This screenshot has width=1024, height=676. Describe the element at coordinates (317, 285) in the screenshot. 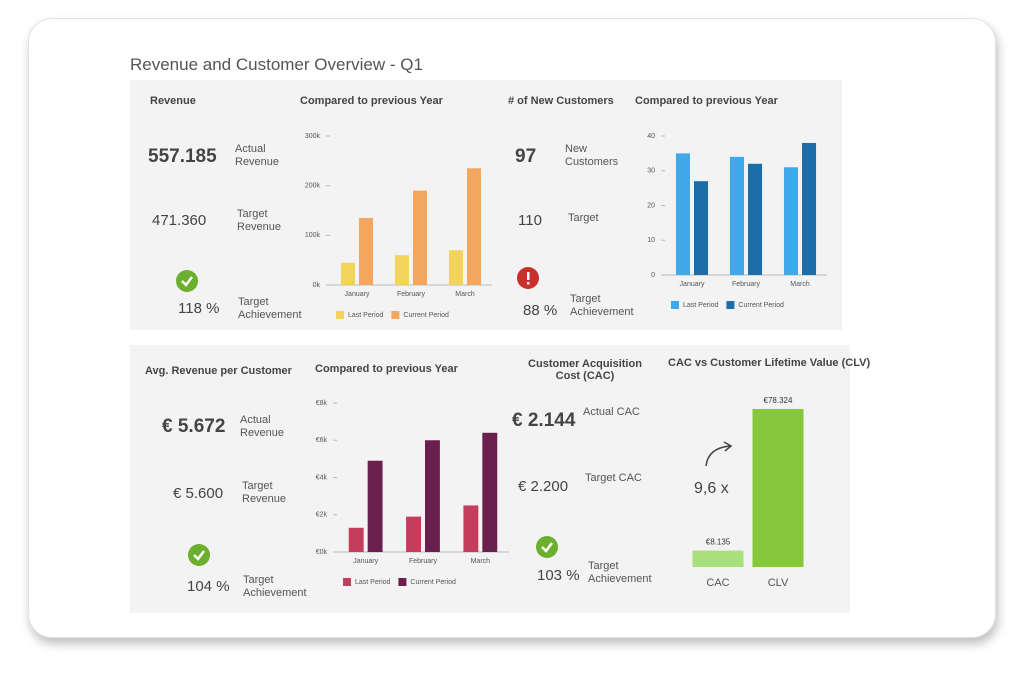

I see `y-tick-label: 0k` at that location.